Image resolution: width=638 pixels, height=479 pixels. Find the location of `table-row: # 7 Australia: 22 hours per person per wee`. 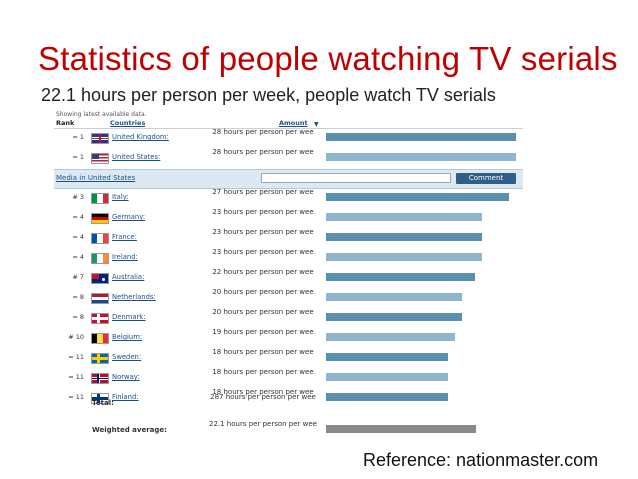

table-row: # 7 Australia: 22 hours per person per wee is located at coordinates (288, 278).